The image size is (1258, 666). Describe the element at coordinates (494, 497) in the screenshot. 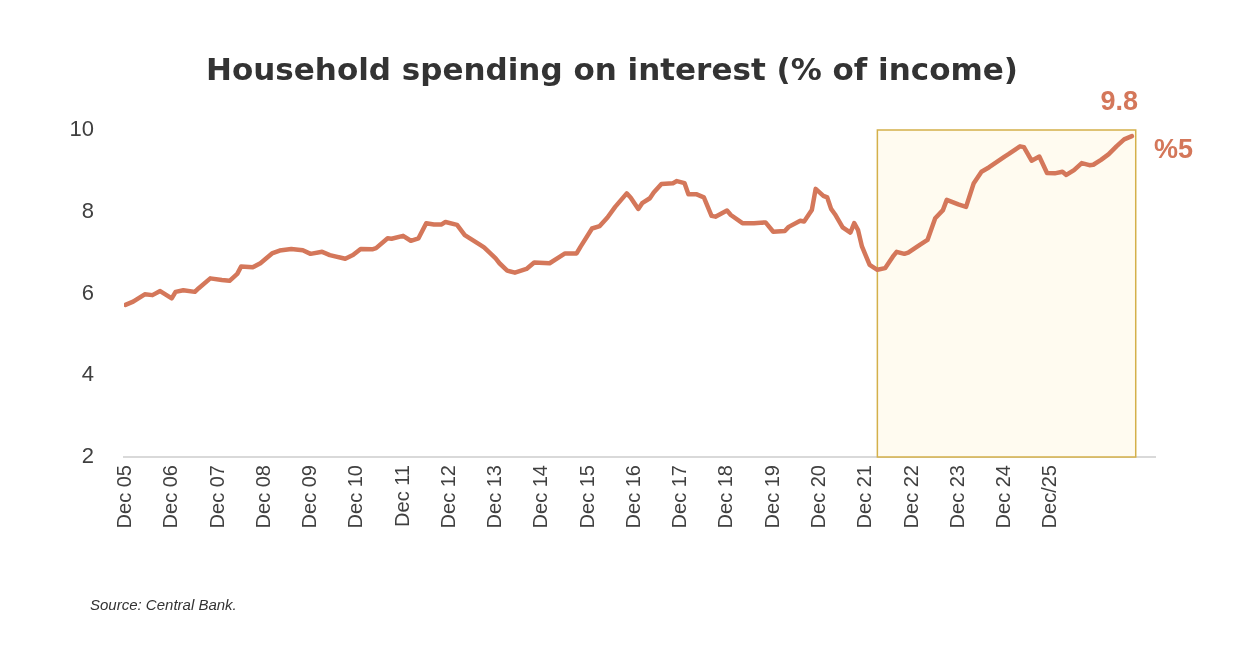

I see `x-tick-label: Dec 13` at that location.